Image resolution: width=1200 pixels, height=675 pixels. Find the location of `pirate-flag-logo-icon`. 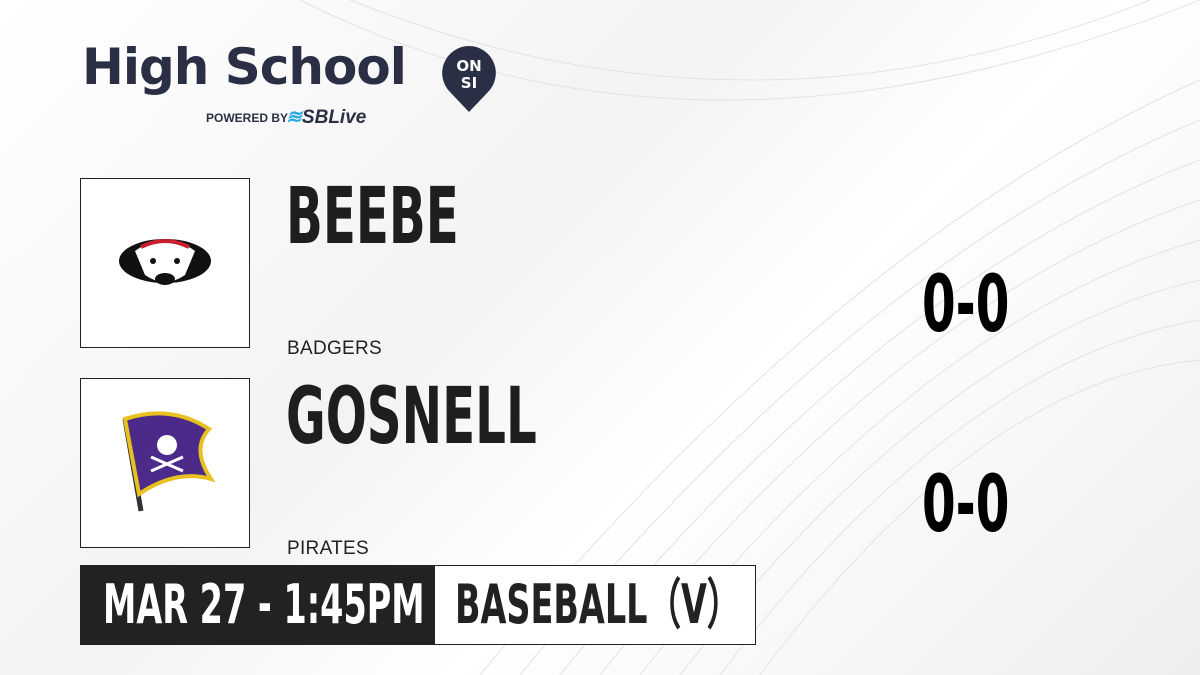

pirate-flag-logo-icon is located at coordinates (169, 461).